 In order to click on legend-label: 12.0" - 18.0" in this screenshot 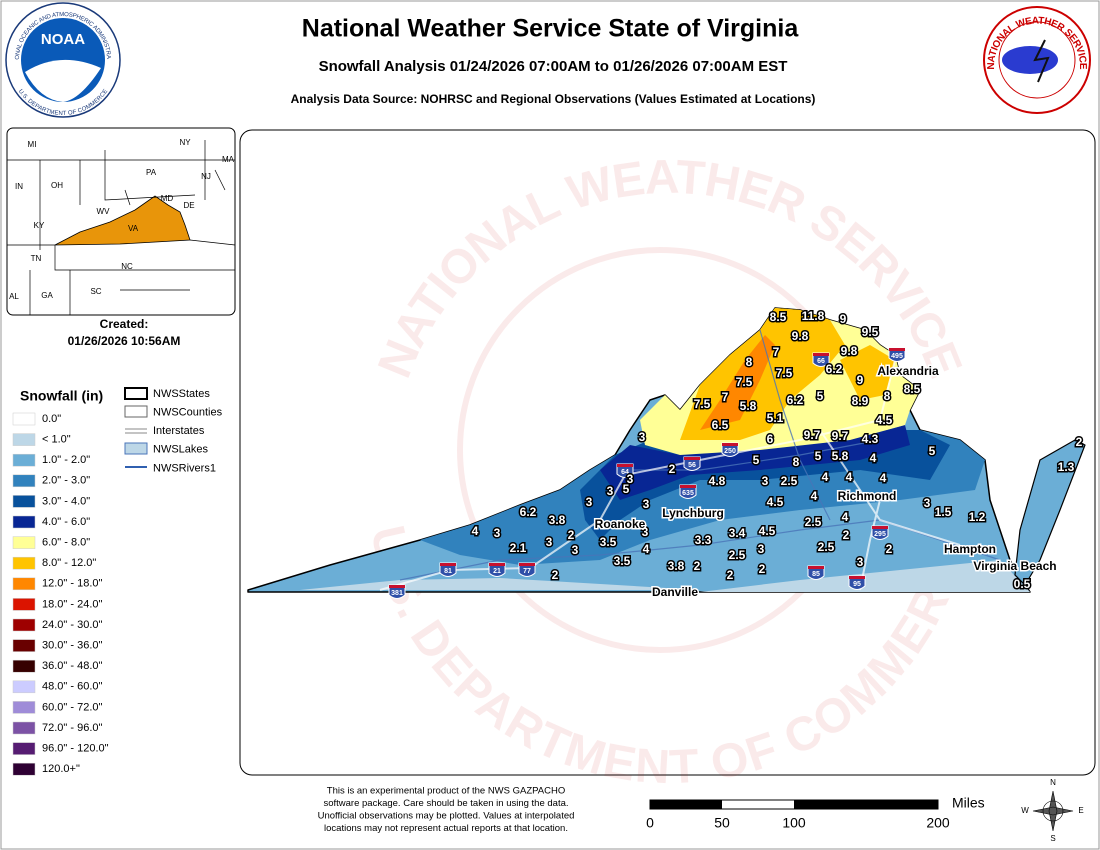, I will do `click(72, 584)`.